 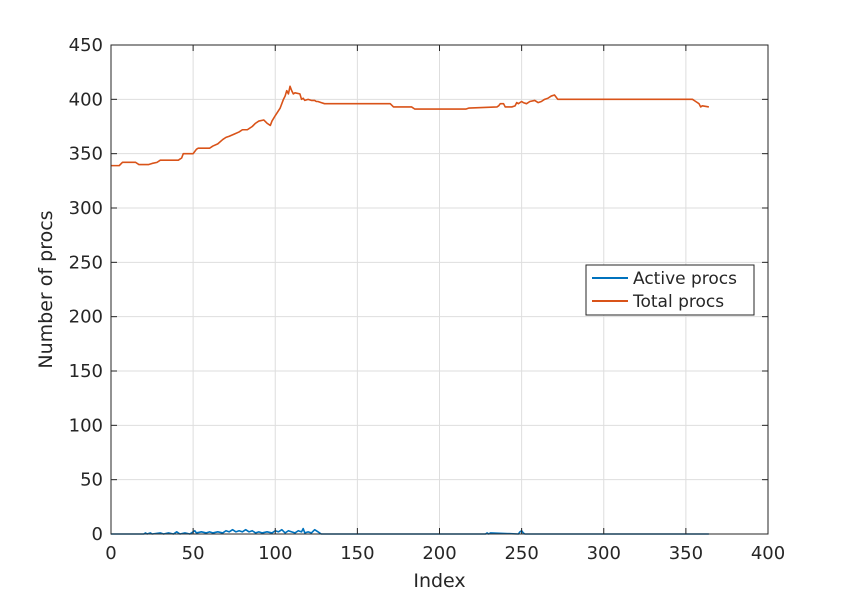 I want to click on y-tick-label: 100, so click(x=86, y=425).